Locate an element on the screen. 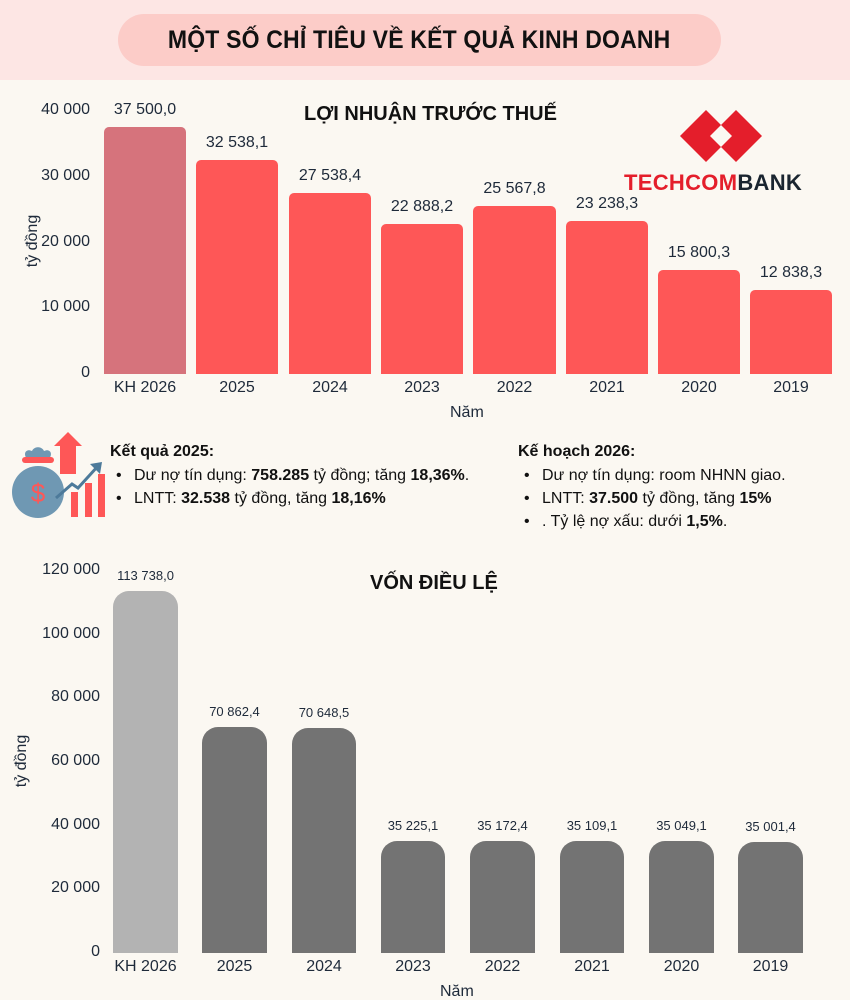 The height and width of the screenshot is (1000, 850). y-tick-label: 60 000 is located at coordinates (75, 760).